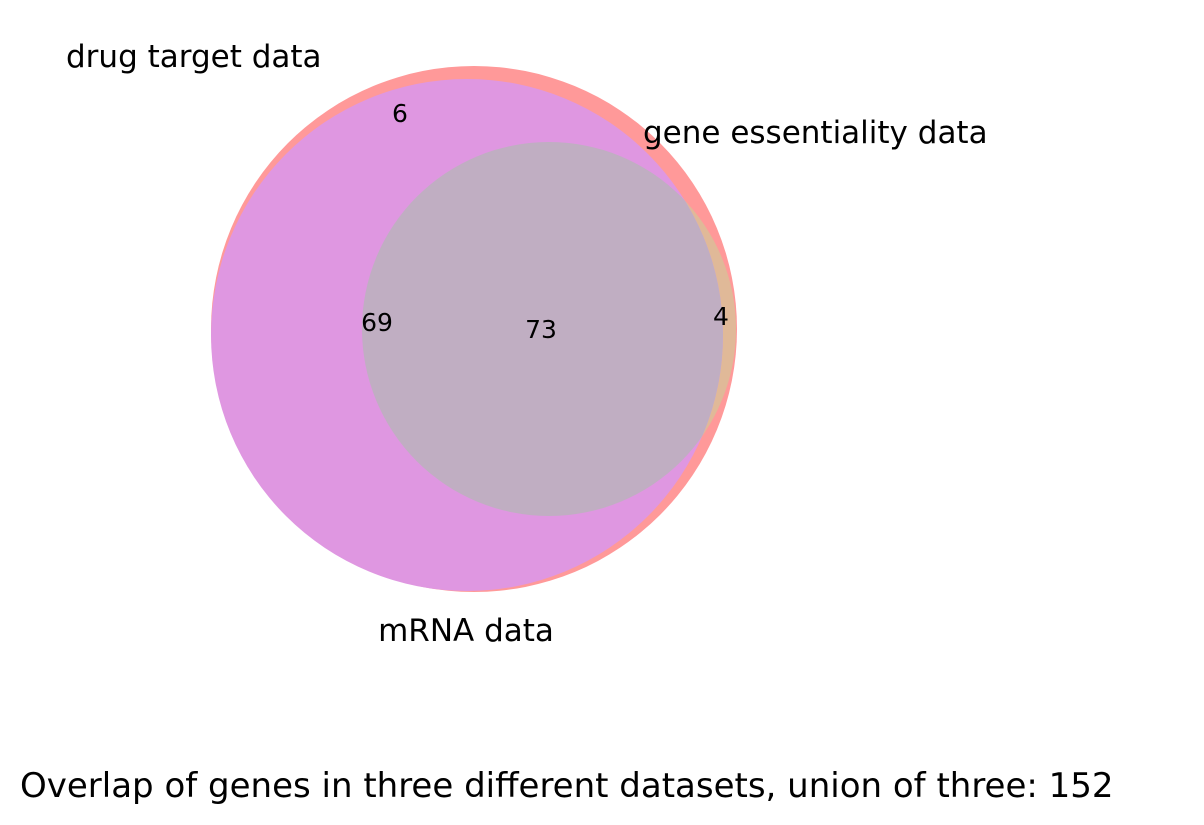  Describe the element at coordinates (400, 113) in the screenshot. I see `drug-only-count: 6` at that location.